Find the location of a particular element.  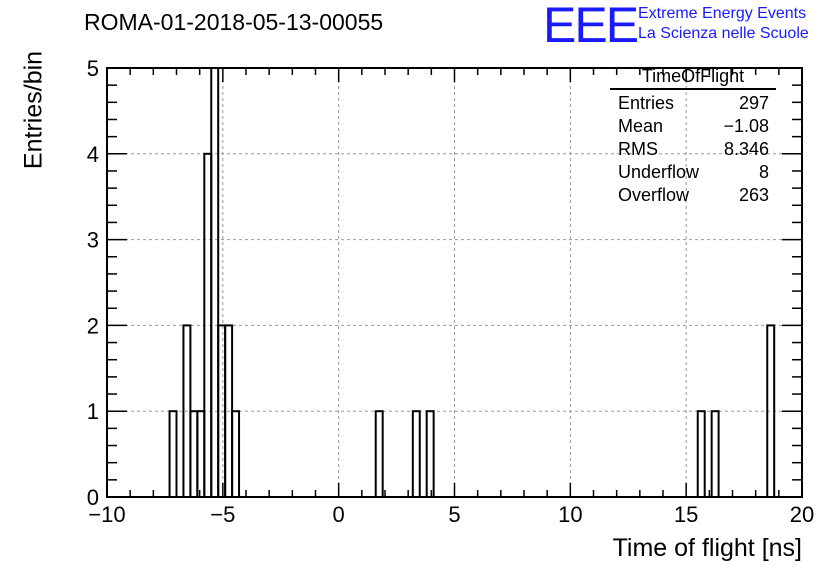

logo-line-2: La Scienza nelle Scuole is located at coordinates (723, 33).